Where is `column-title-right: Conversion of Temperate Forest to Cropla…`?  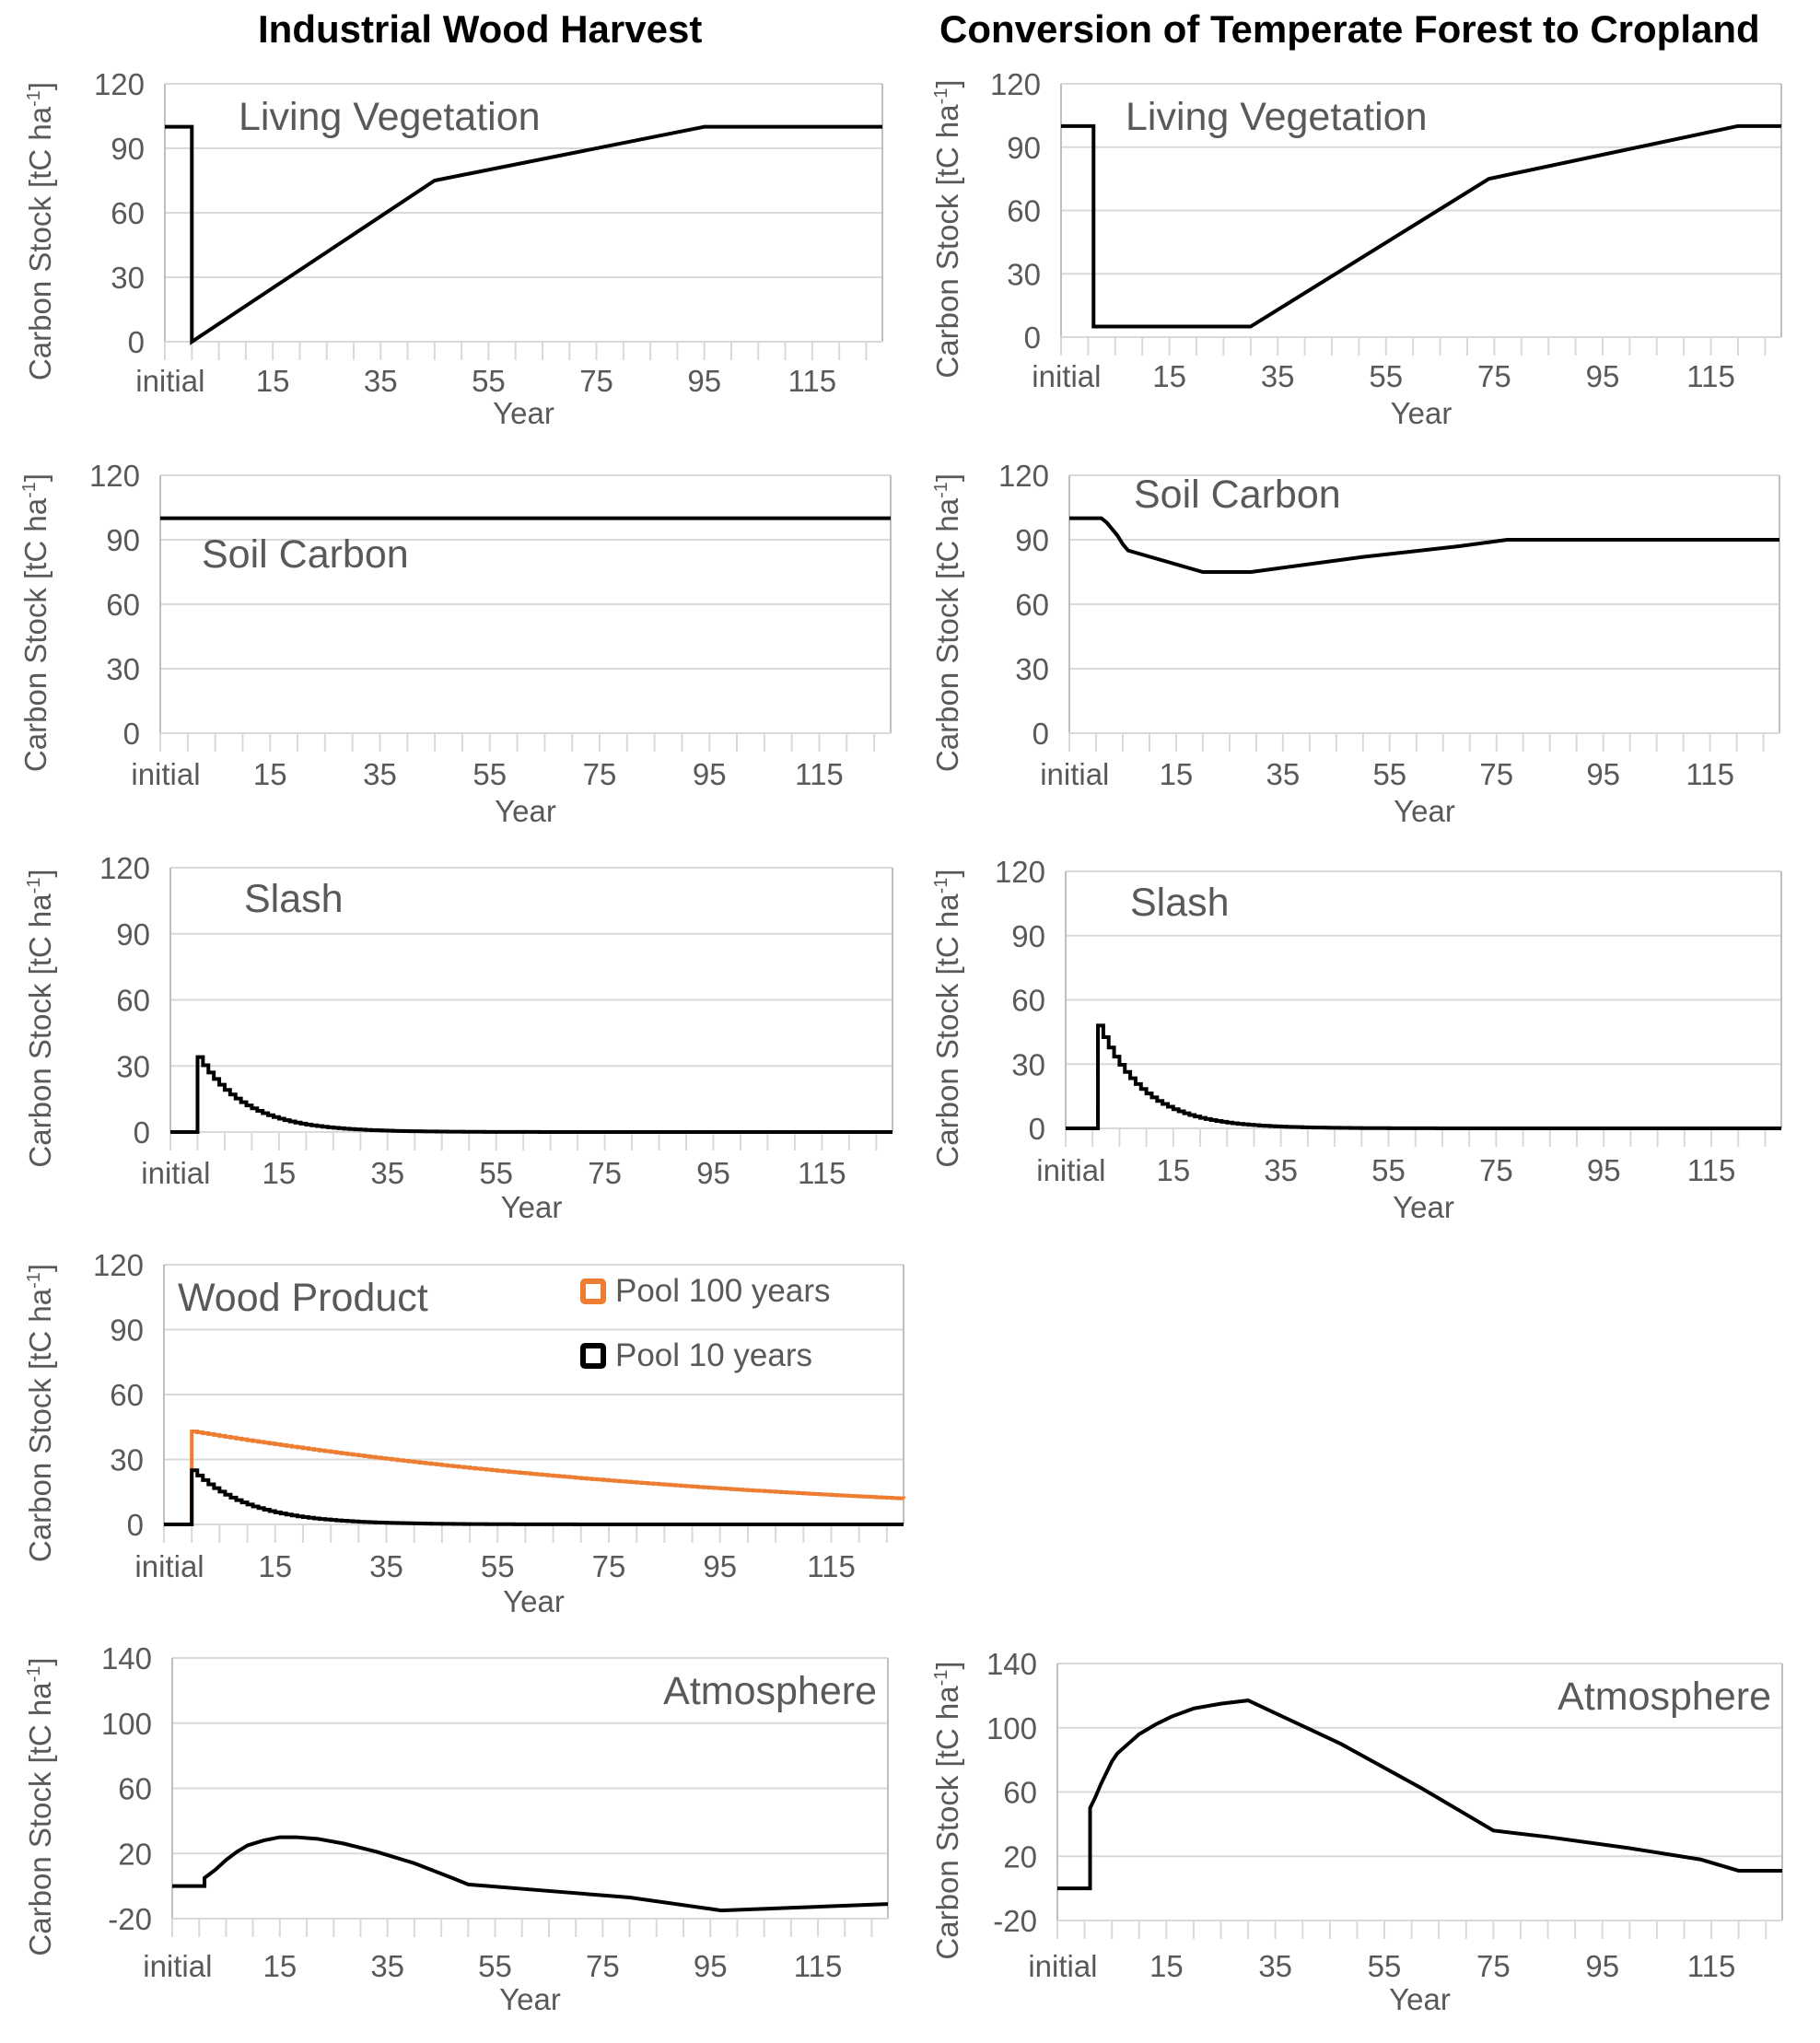
column-title-right: Conversion of Temperate Forest to Cropla… is located at coordinates (1349, 29).